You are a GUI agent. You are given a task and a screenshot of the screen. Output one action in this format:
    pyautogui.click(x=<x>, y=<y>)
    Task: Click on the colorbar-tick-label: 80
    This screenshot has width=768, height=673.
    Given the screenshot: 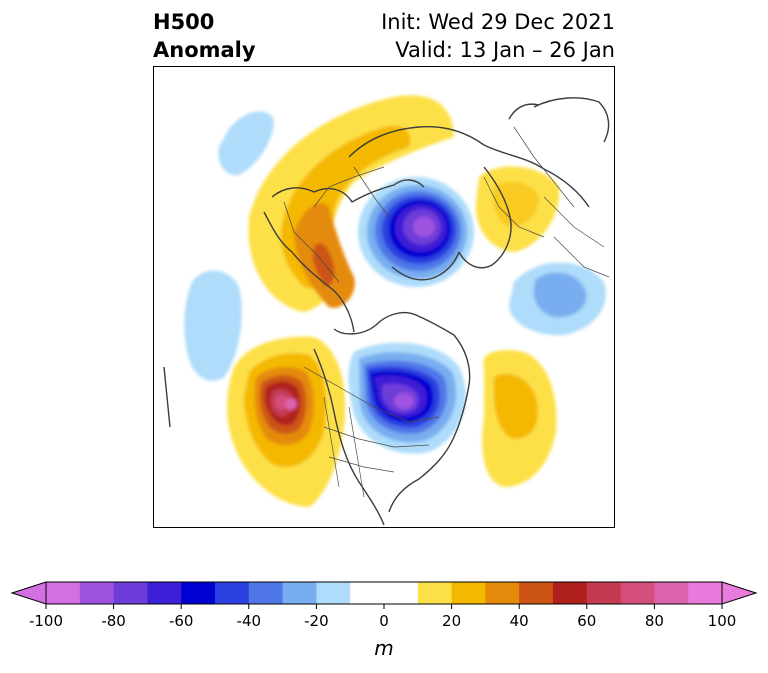 What is the action you would take?
    pyautogui.click(x=654, y=621)
    